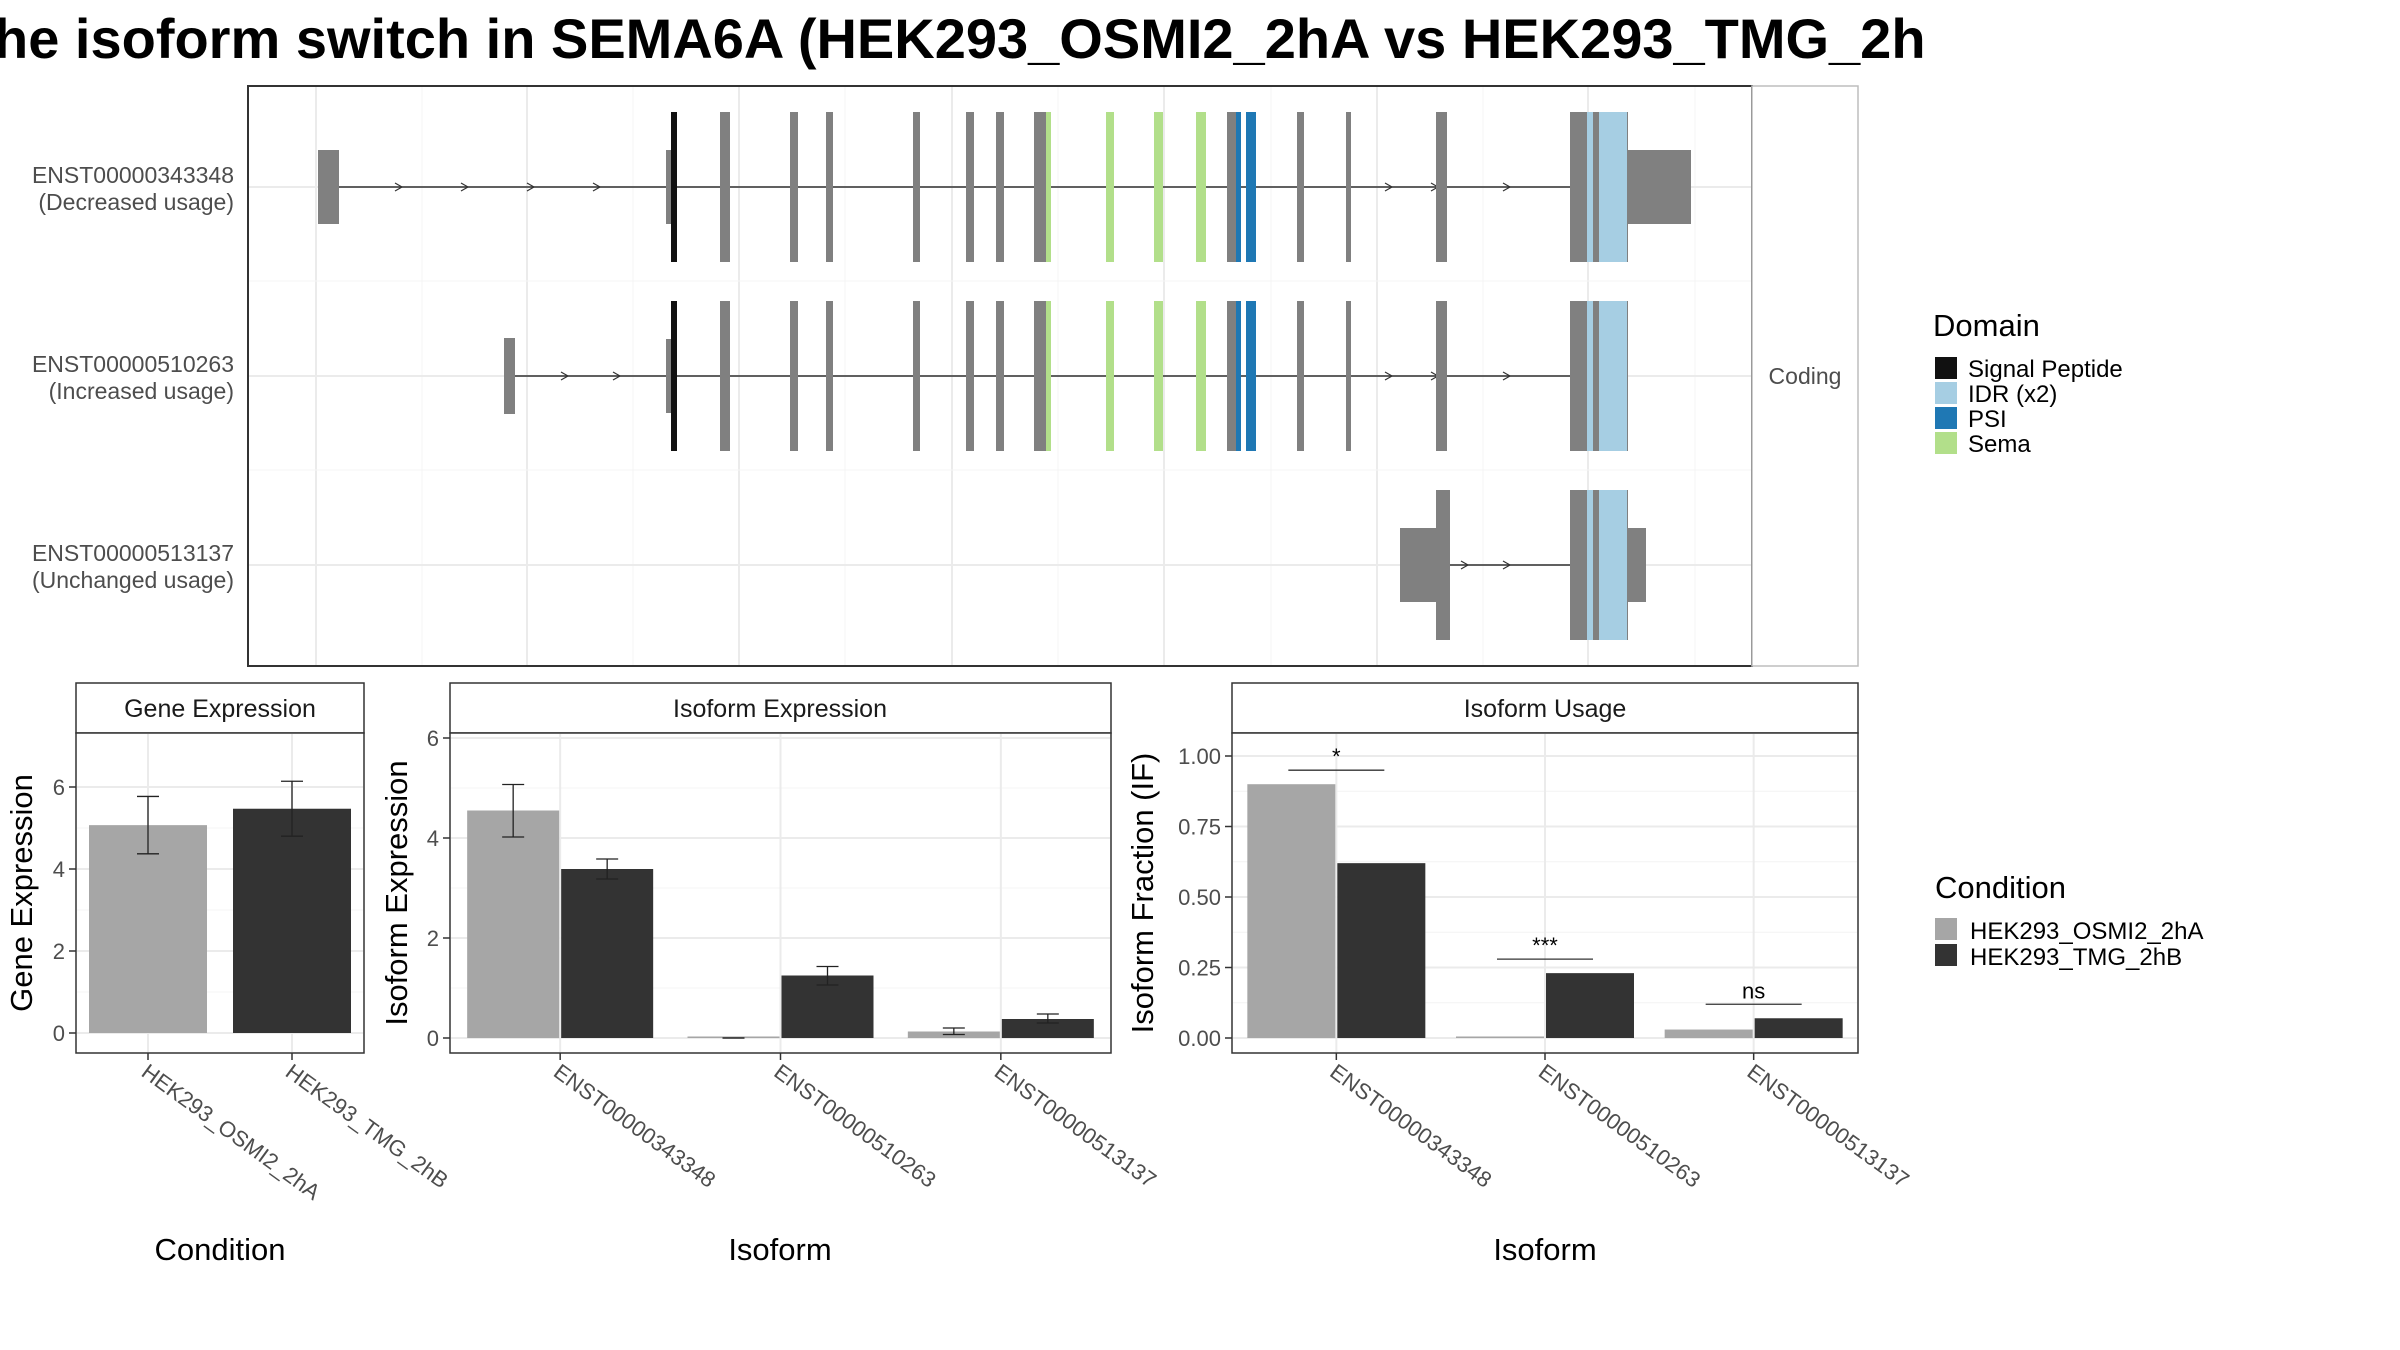 The width and height of the screenshot is (2400, 1350). Describe the element at coordinates (1986, 325) in the screenshot. I see `domain-legend-title: Domain` at that location.